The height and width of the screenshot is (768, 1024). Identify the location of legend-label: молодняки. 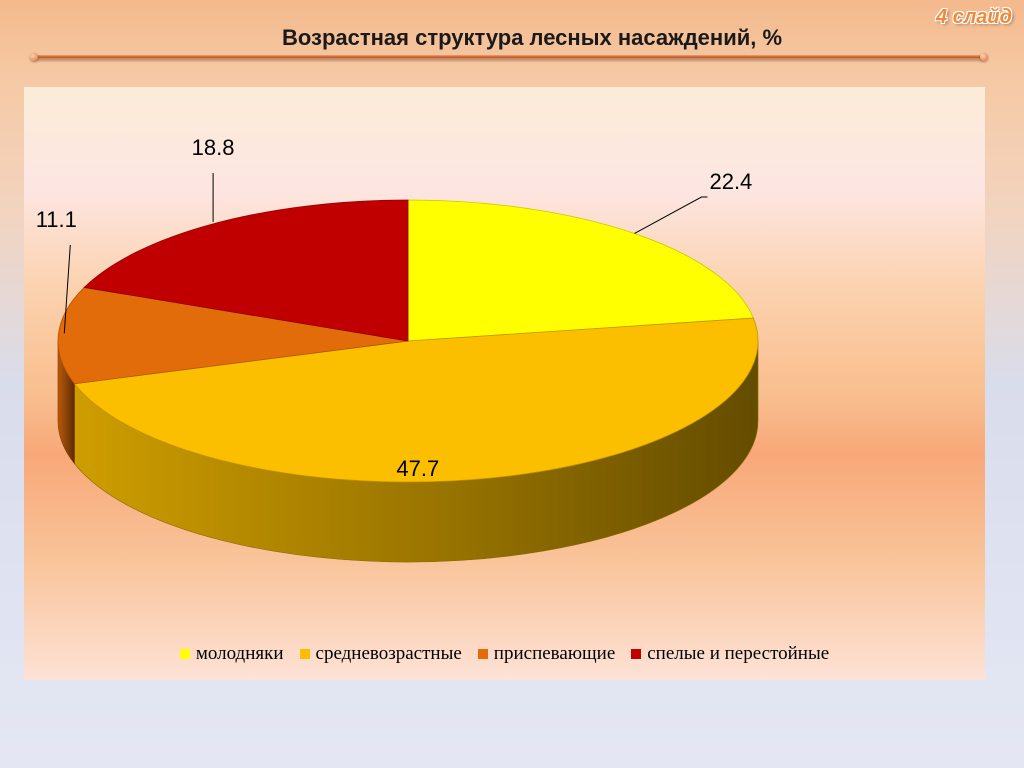
(239, 653).